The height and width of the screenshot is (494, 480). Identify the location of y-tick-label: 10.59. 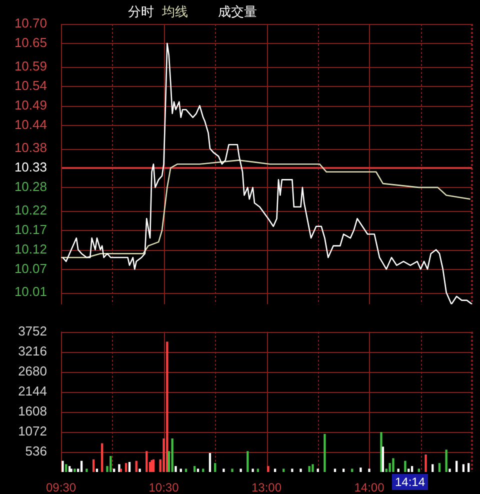
(30, 66).